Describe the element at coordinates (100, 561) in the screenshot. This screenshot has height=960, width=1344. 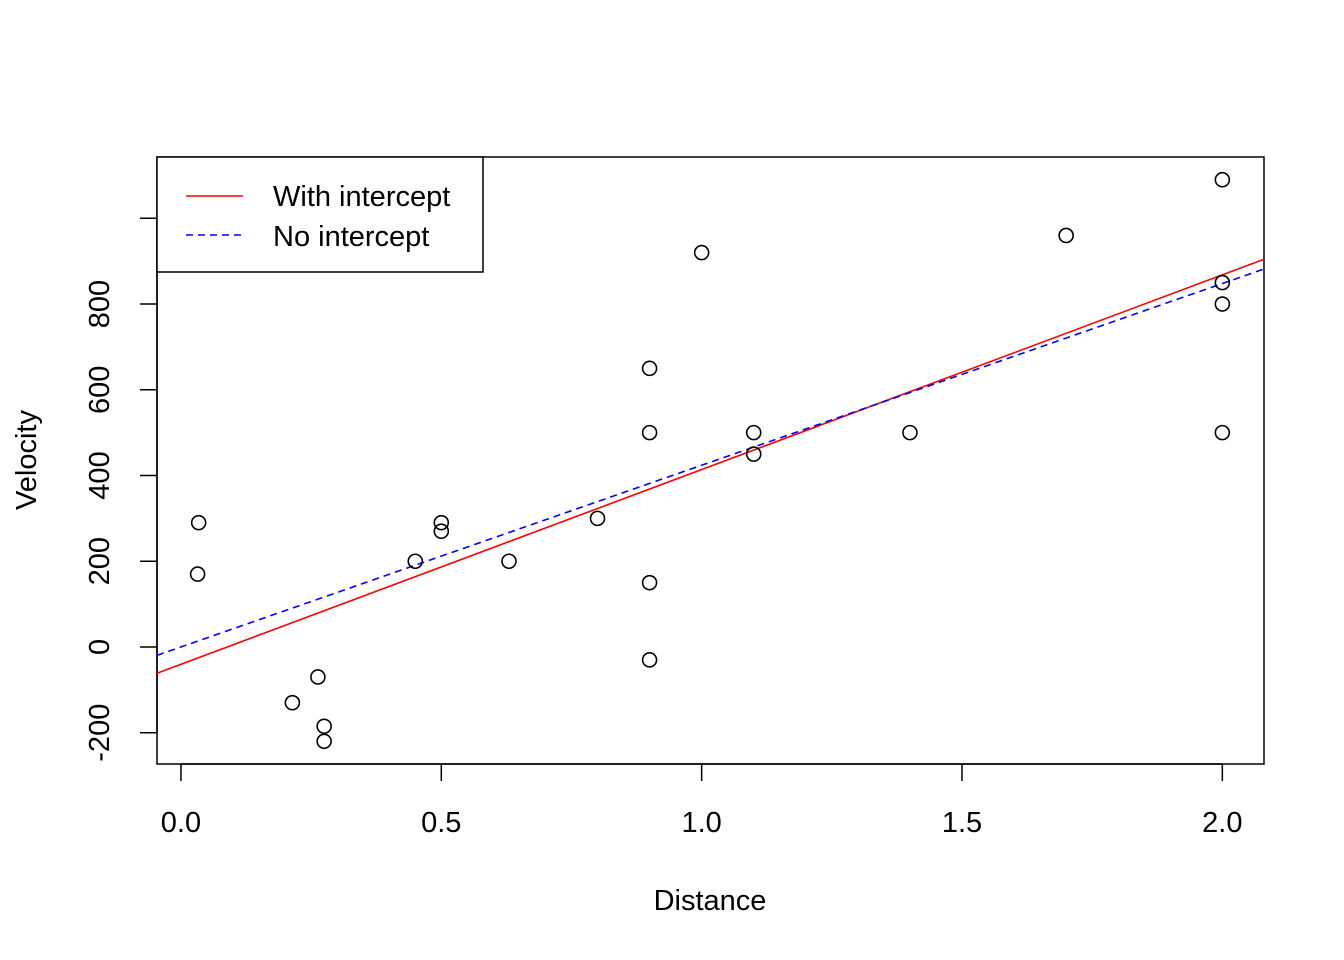
I see `y-tick-label: 200` at that location.